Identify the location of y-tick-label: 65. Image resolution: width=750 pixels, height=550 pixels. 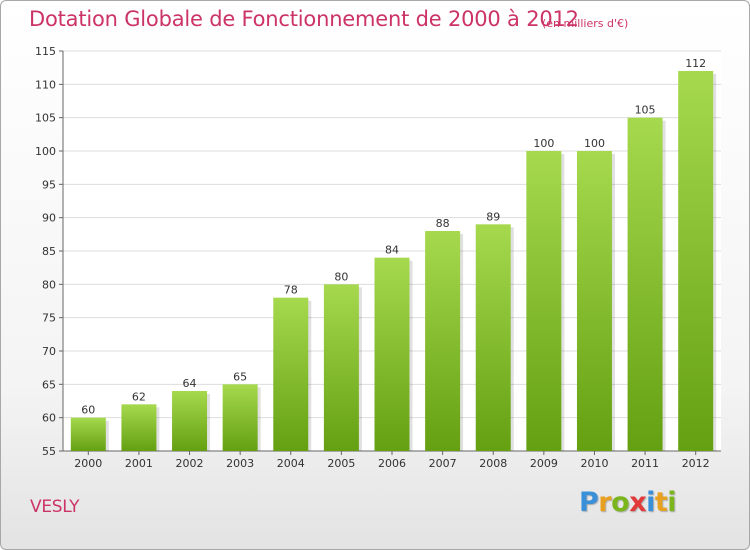
(49, 384).